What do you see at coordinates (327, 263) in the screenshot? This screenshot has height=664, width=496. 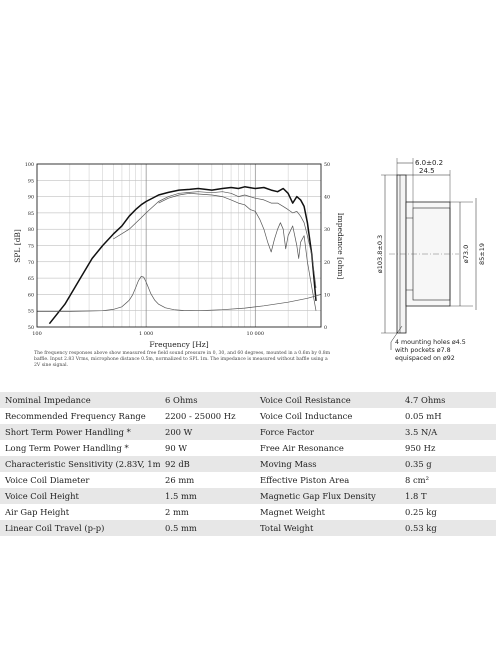 I see `y2-tick-label: 20` at bounding box center [327, 263].